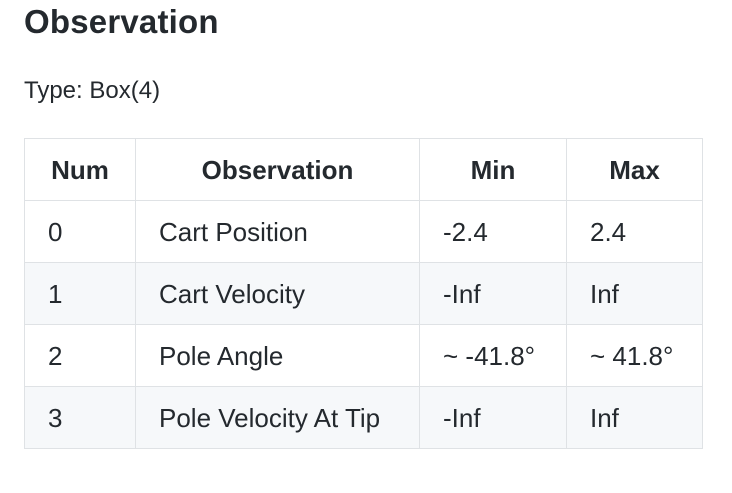 The image size is (732, 493). What do you see at coordinates (80, 293) in the screenshot?
I see `cell-num: 1` at bounding box center [80, 293].